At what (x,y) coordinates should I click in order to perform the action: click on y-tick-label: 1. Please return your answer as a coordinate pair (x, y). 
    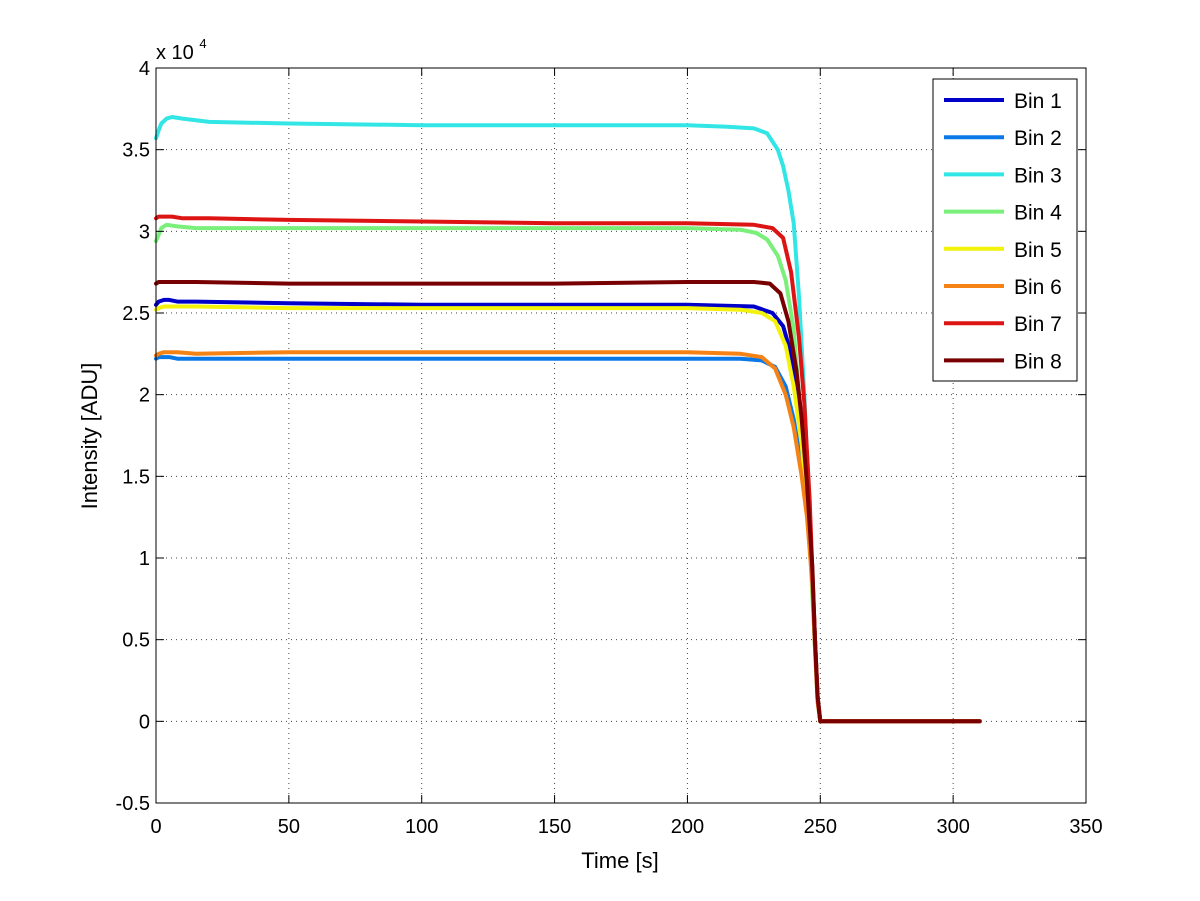
    Looking at the image, I should click on (144, 559).